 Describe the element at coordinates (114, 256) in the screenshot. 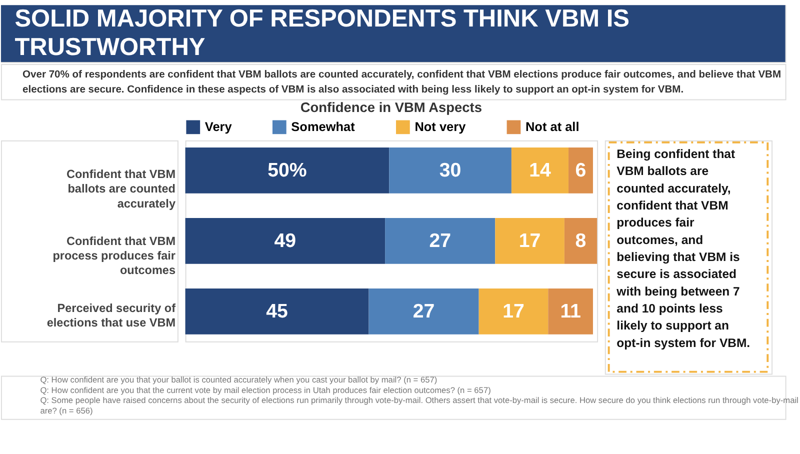

I see `y-tick-label: Confident that VBM process produces fair outcomes` at that location.